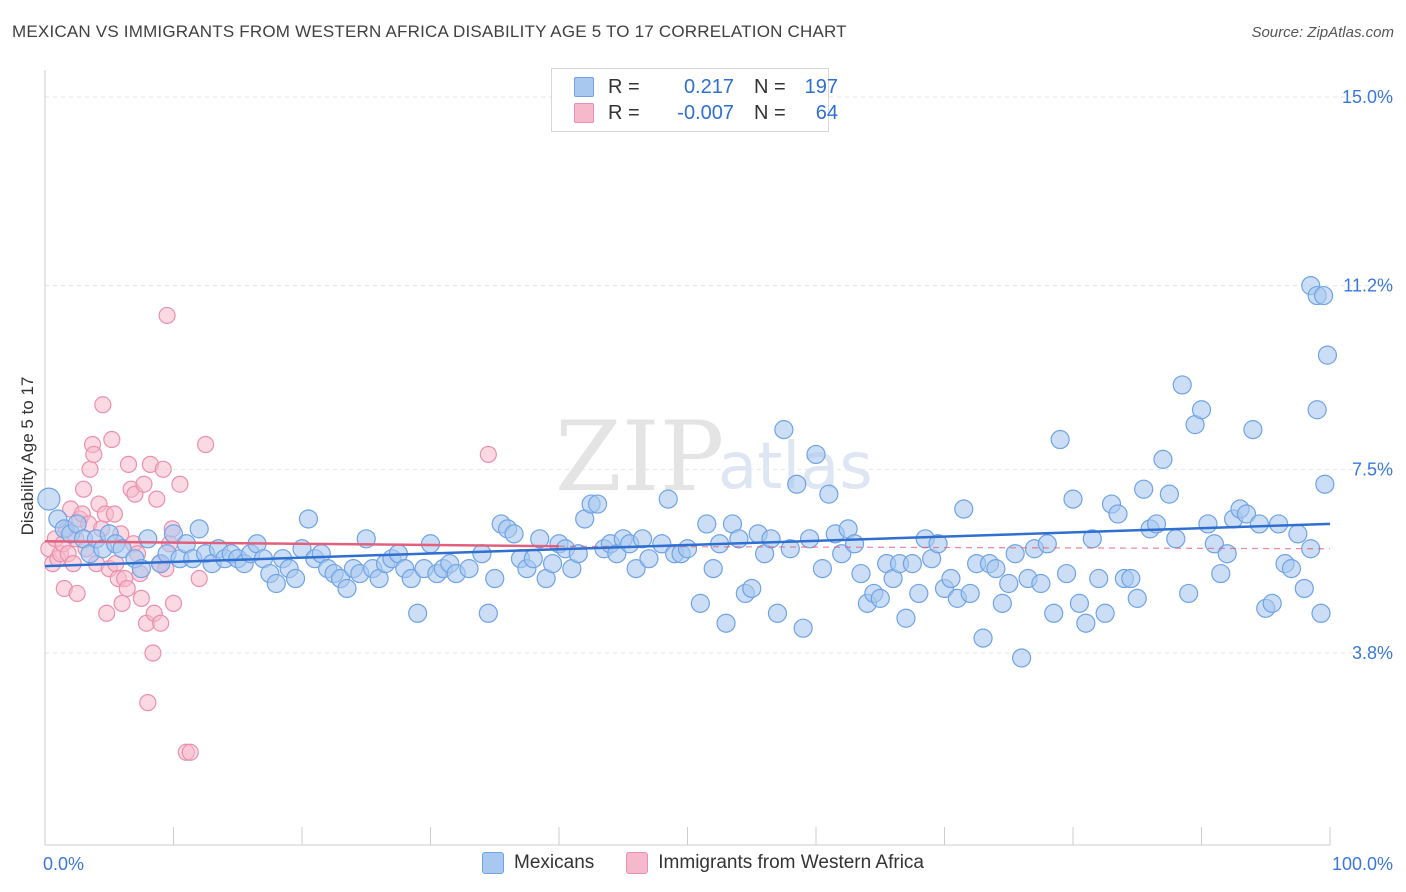 The image size is (1406, 892). Describe the element at coordinates (584, 87) in the screenshot. I see `legend-swatch-blue` at that location.